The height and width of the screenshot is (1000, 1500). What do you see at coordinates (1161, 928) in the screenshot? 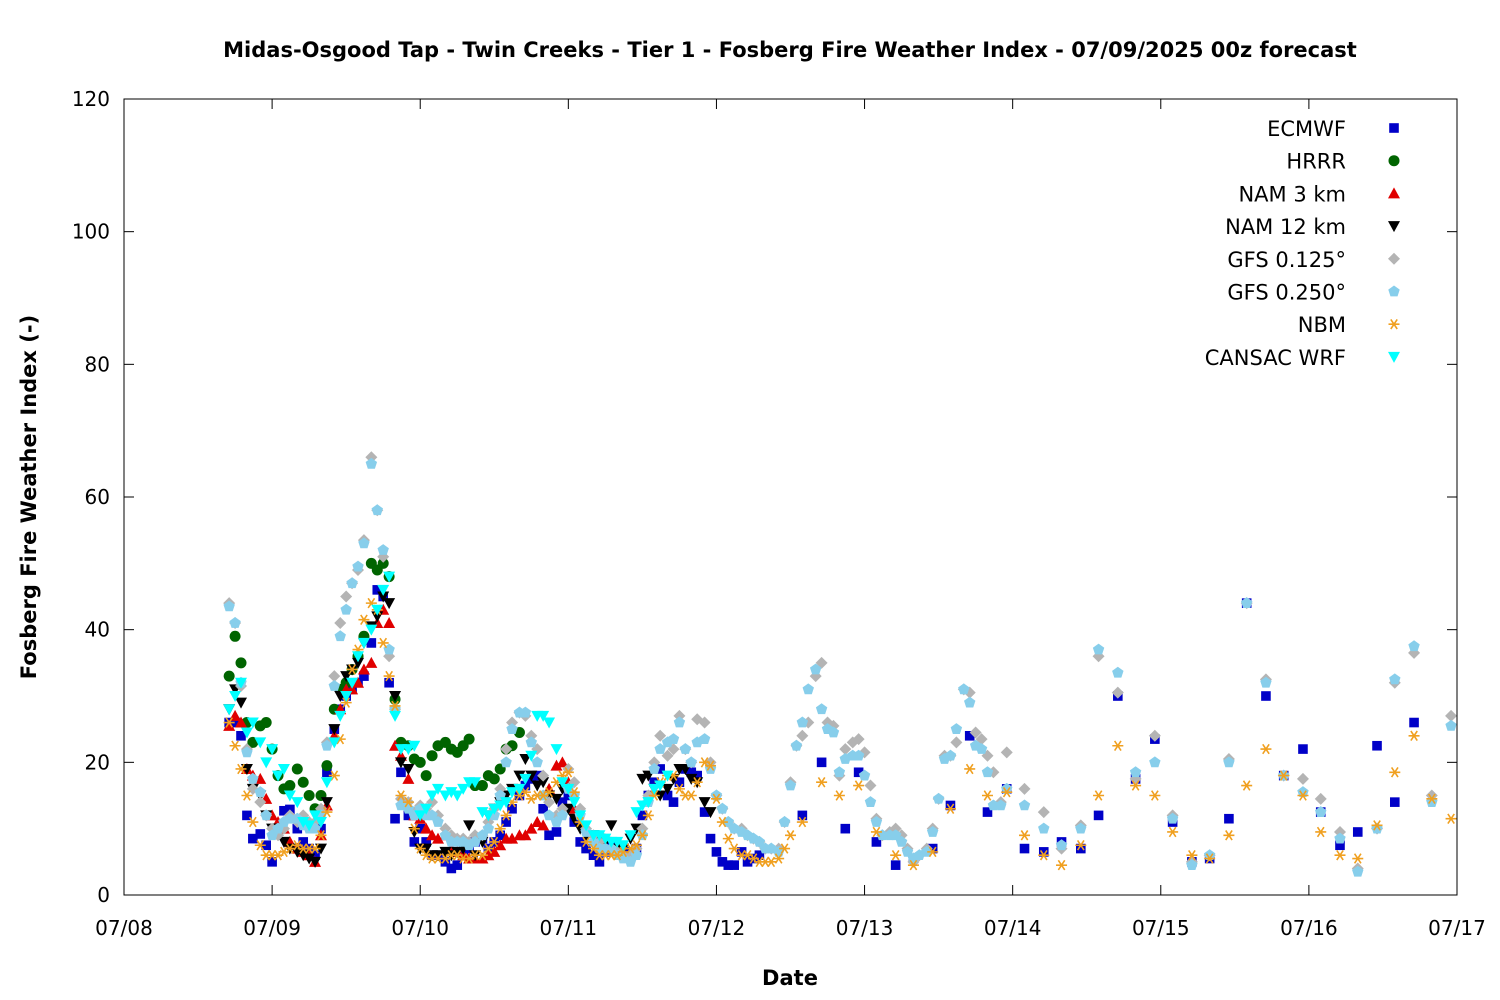
I see `x-tick-label: 07/15` at bounding box center [1161, 928].